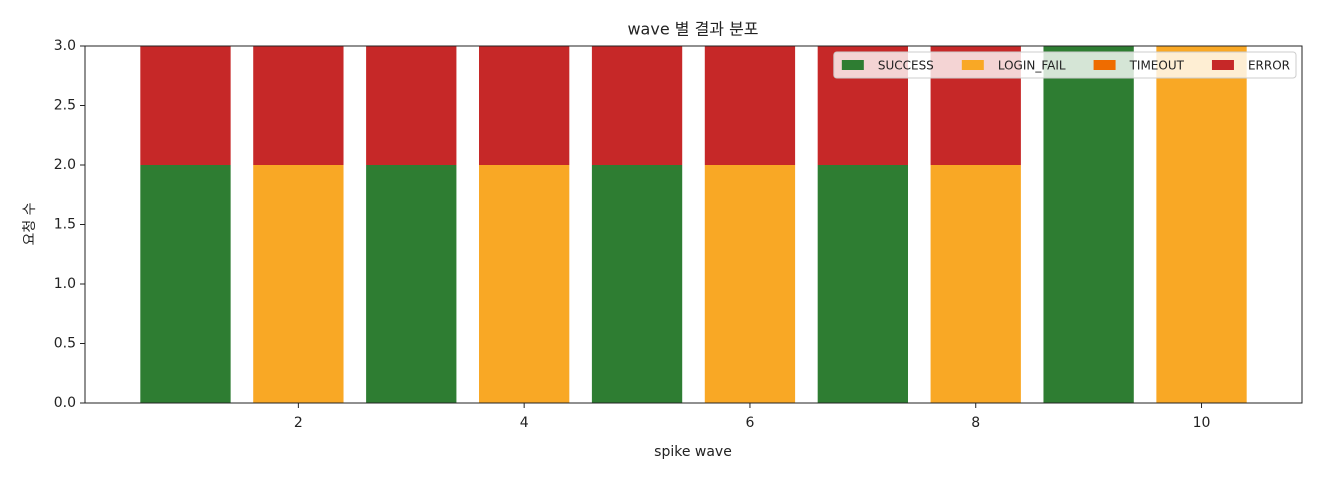 The width and height of the screenshot is (1320, 480). I want to click on y-tick-label: 2.0, so click(65, 165).